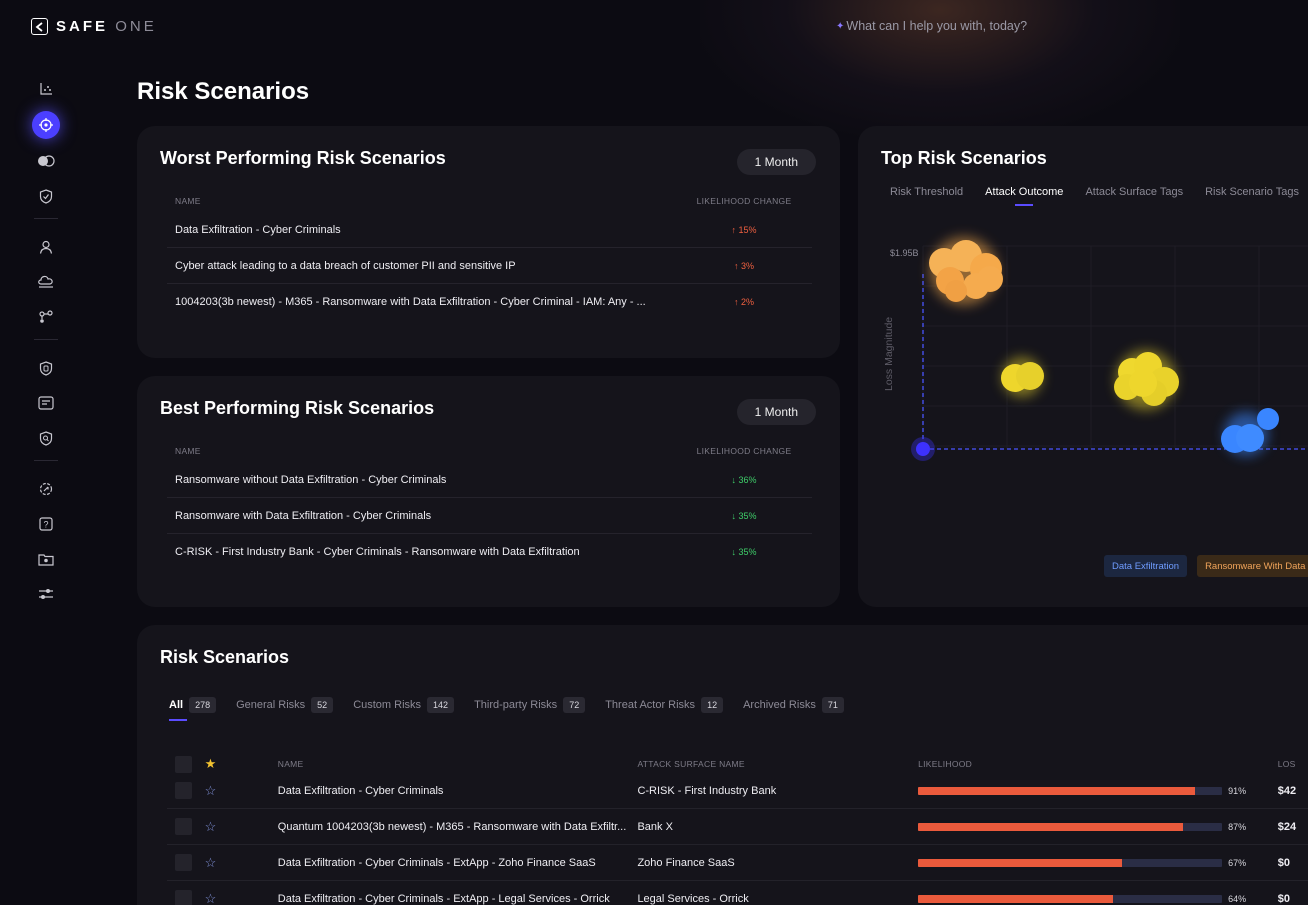 The height and width of the screenshot is (905, 1308). Describe the element at coordinates (46, 317) in the screenshot. I see `connections-icon` at that location.